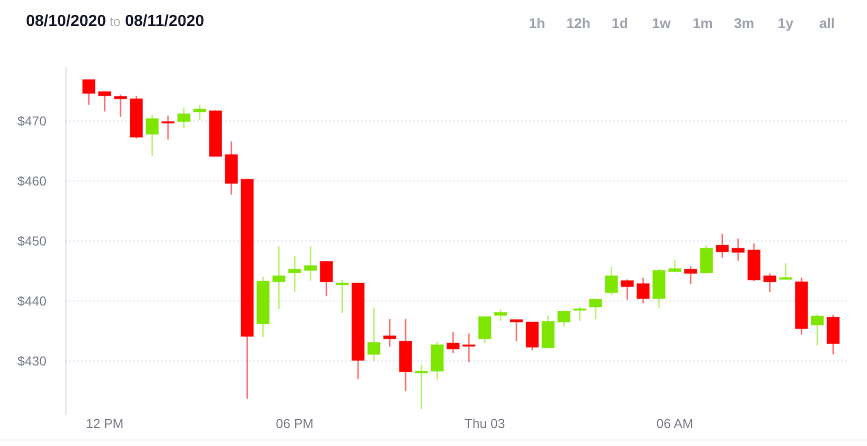 This screenshot has width=867, height=446. Describe the element at coordinates (702, 23) in the screenshot. I see `text: 1m` at that location.